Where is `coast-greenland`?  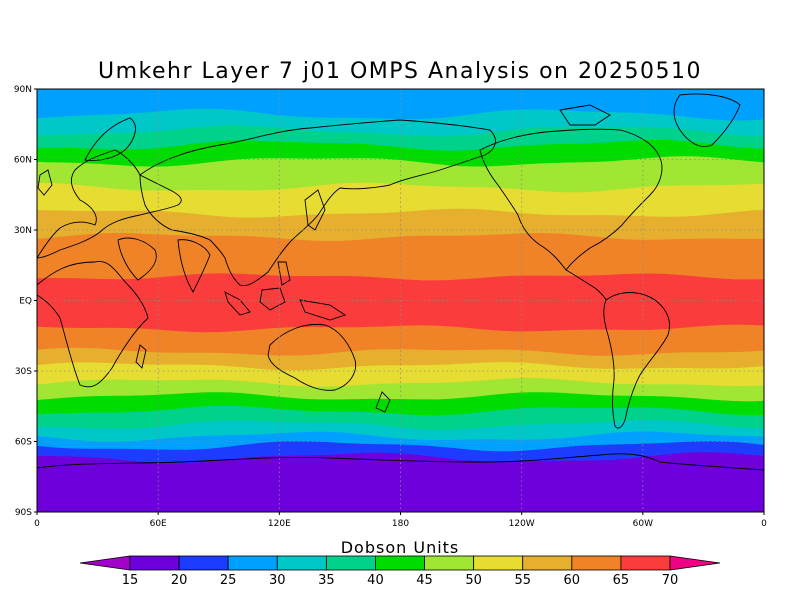 coast-greenland is located at coordinates (707, 120).